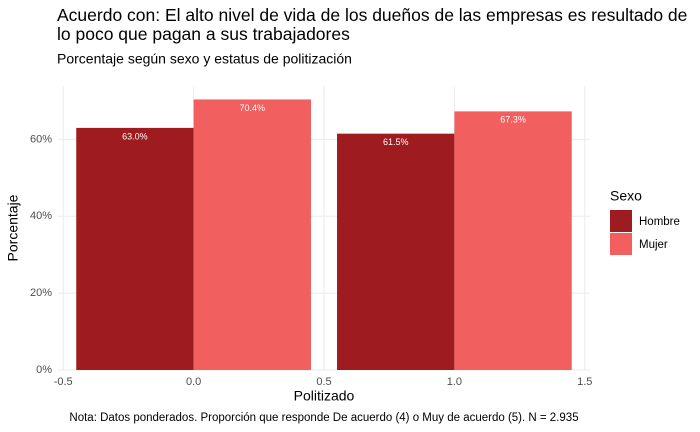  Describe the element at coordinates (396, 142) in the screenshot. I see `data-label: 61.5%` at that location.